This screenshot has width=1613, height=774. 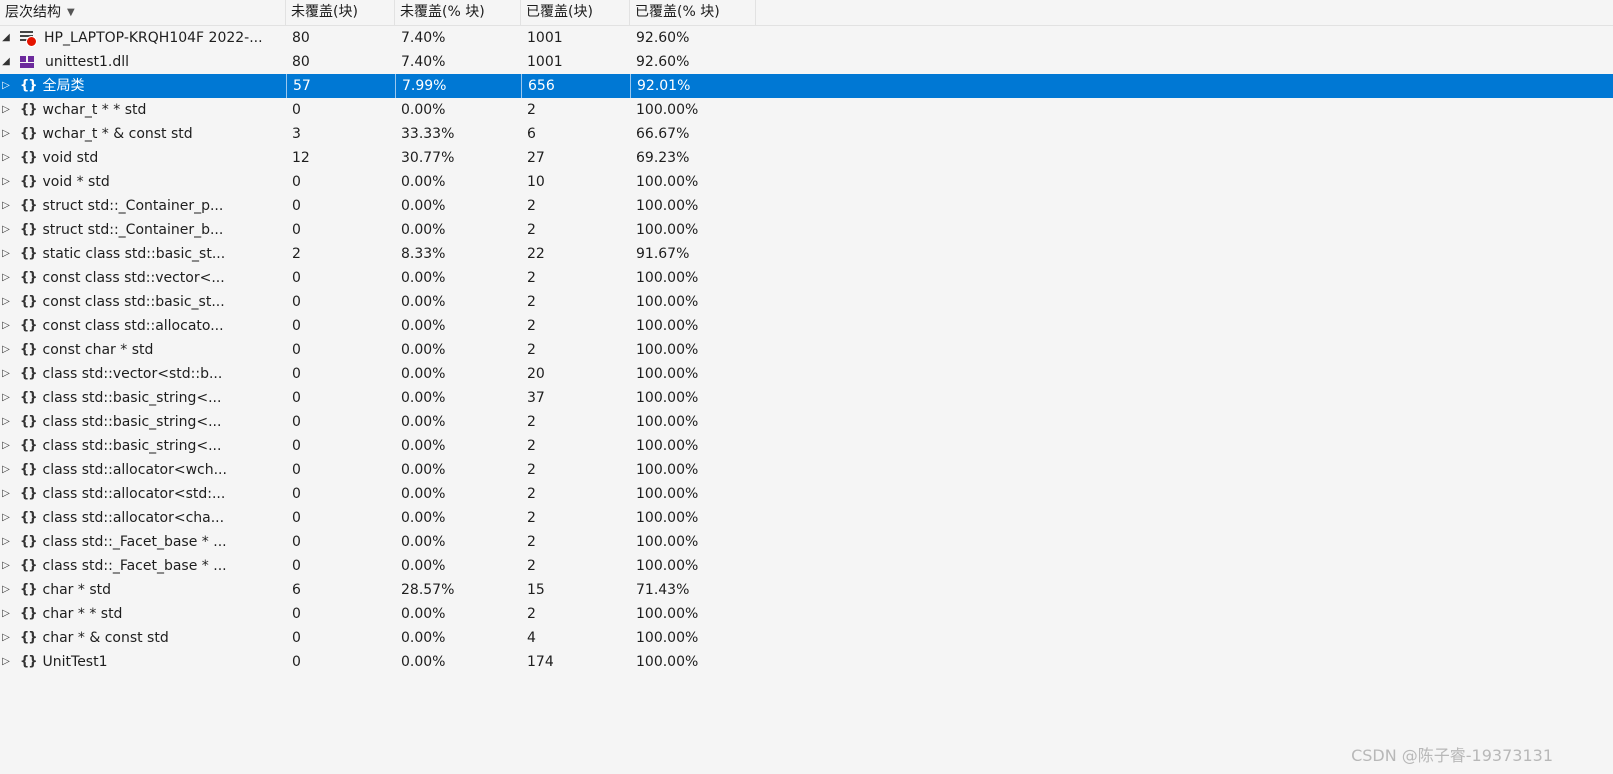 What do you see at coordinates (806, 62) in the screenshot?
I see `tree-row-module: ◢ unittest1.dll 80 7.40% 1001 92.60%` at bounding box center [806, 62].